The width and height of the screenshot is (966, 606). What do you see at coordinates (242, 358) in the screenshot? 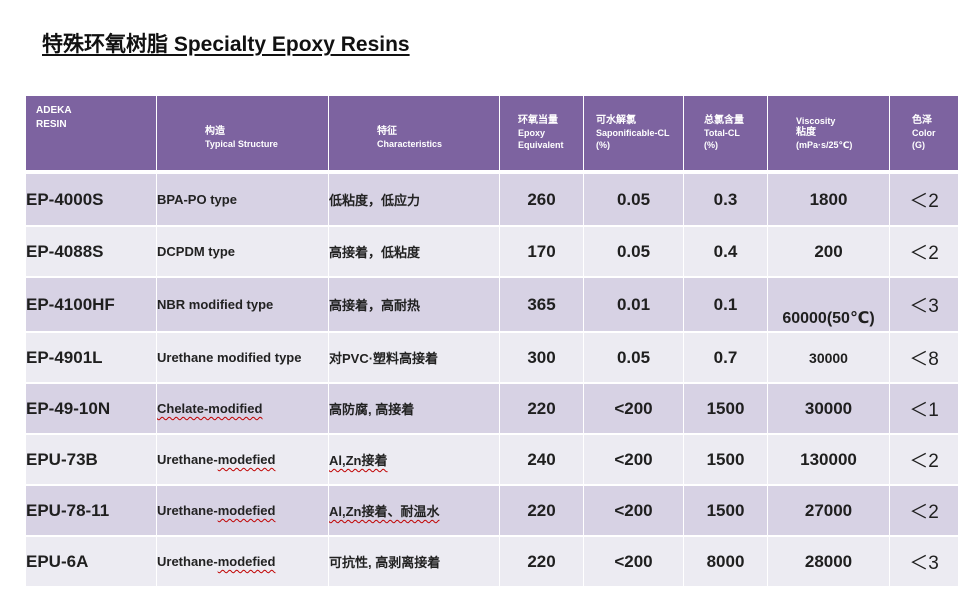
I see `structure-cell: Urethane modified type` at bounding box center [242, 358].